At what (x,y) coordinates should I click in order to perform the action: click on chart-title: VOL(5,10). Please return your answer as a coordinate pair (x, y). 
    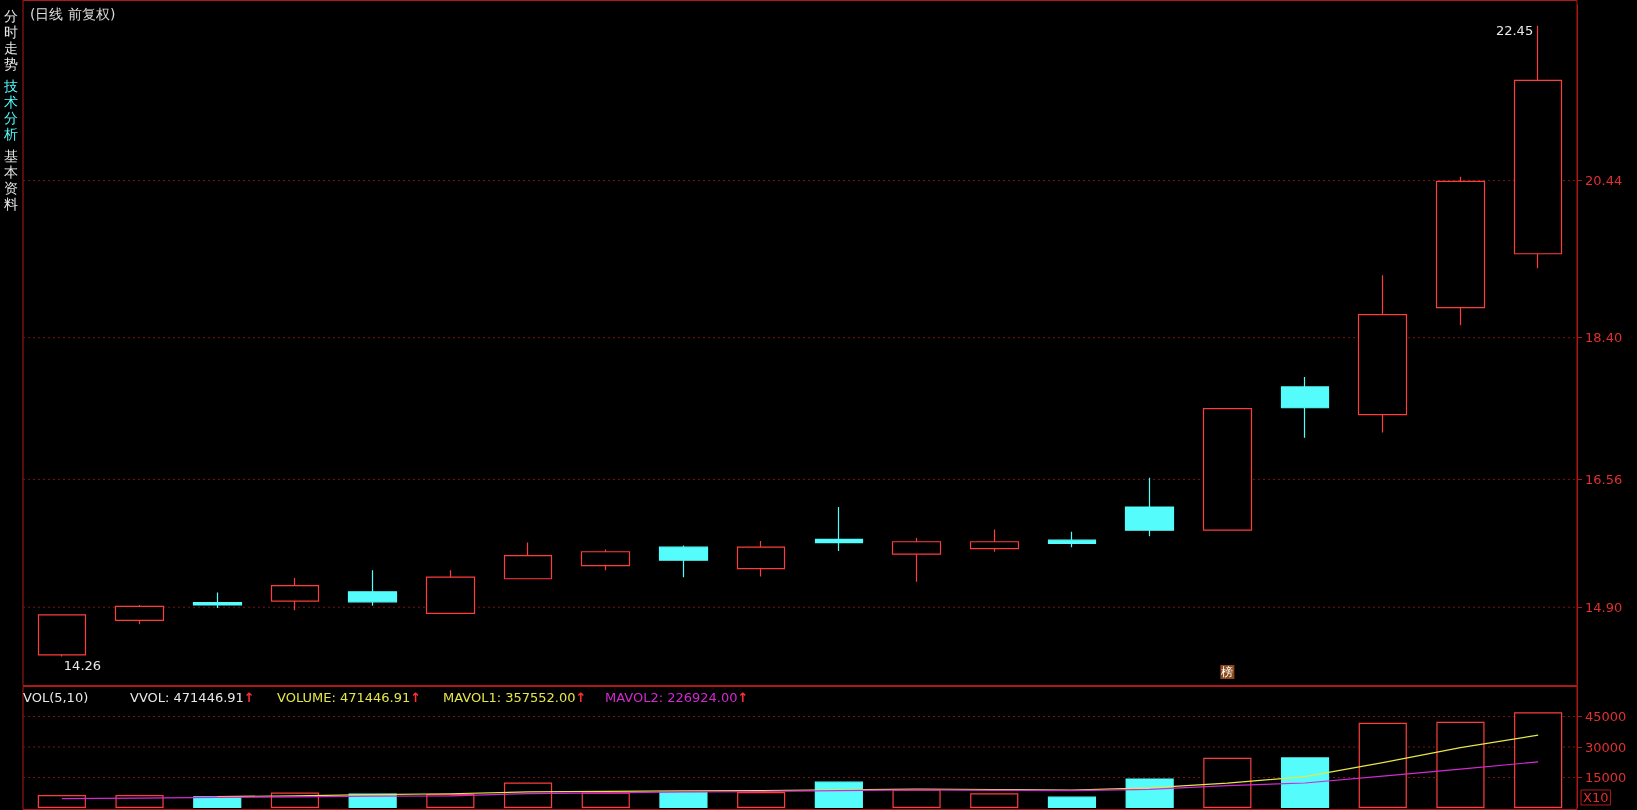
    Looking at the image, I should click on (56, 697).